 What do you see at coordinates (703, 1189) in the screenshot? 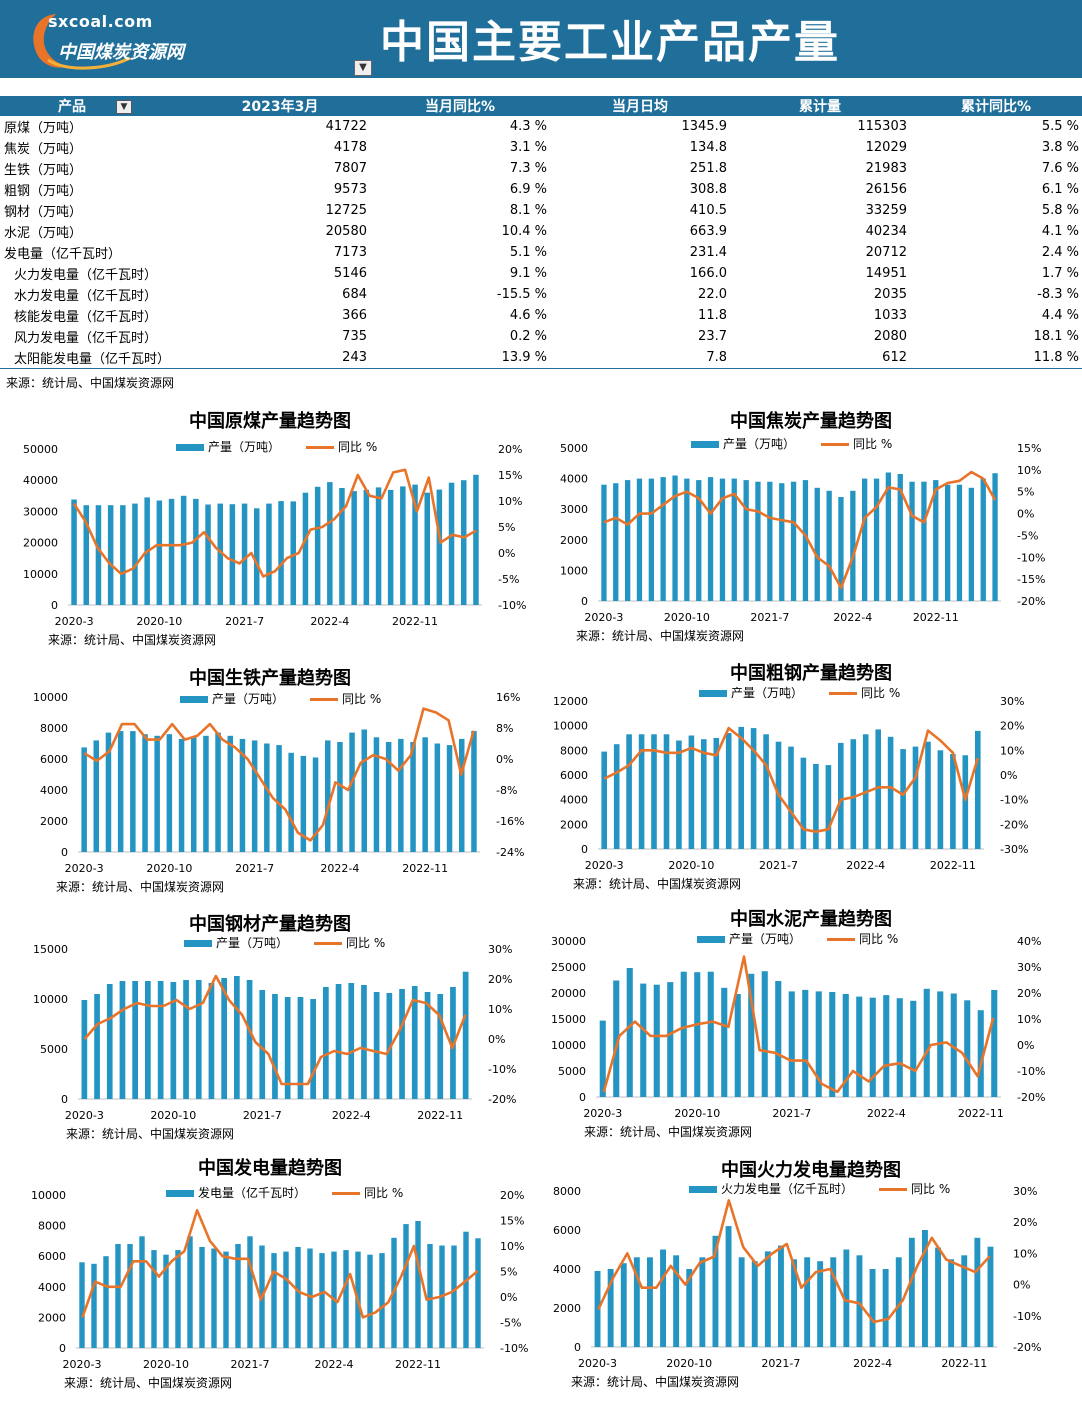
I see `legend-bar-swatch` at bounding box center [703, 1189].